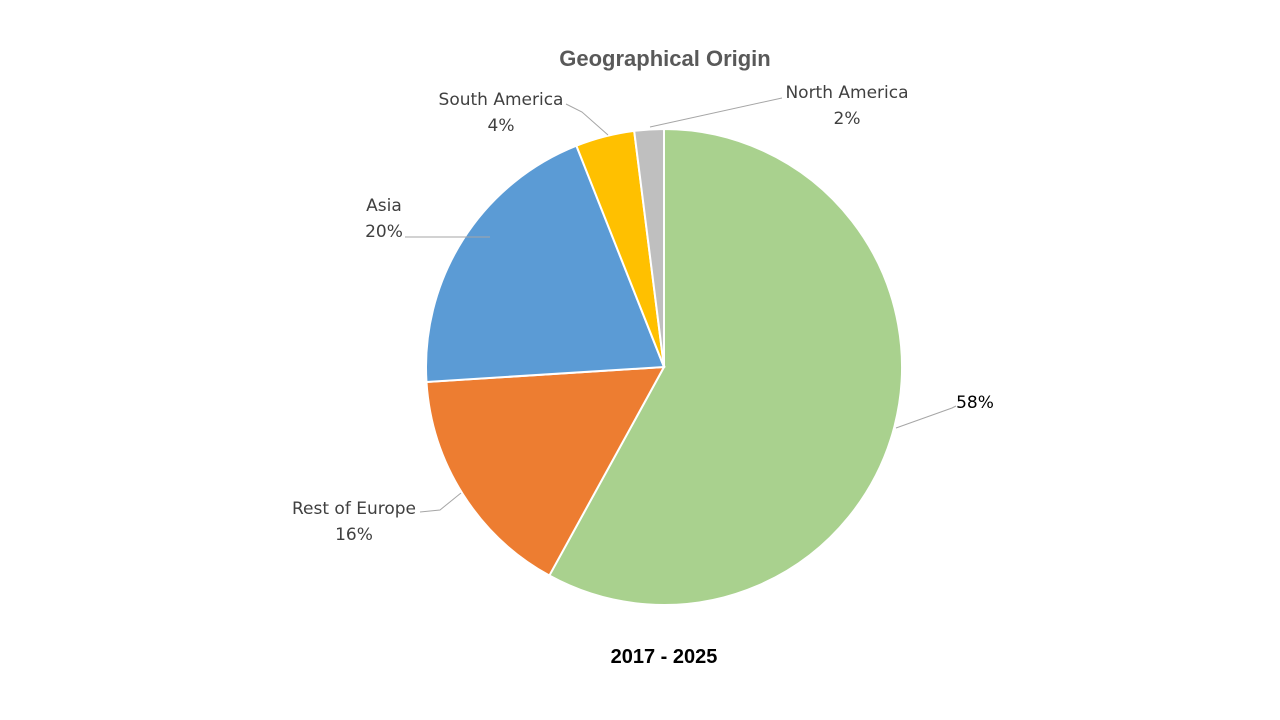 The height and width of the screenshot is (720, 1280). What do you see at coordinates (384, 232) in the screenshot?
I see `label-asia-value: 20%` at bounding box center [384, 232].